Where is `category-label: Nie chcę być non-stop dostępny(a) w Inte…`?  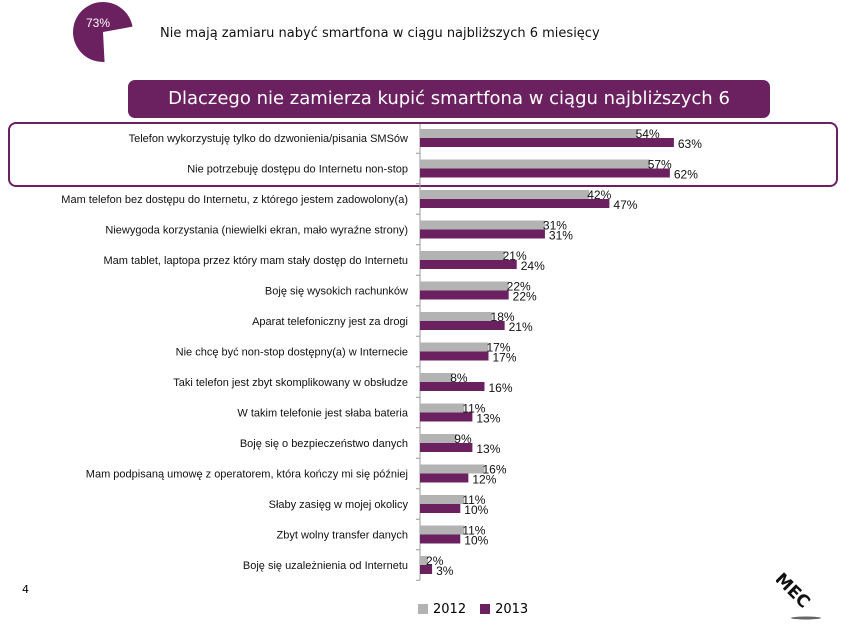 category-label: Nie chcę być non-stop dostępny(a) w Inte… is located at coordinates (292, 353).